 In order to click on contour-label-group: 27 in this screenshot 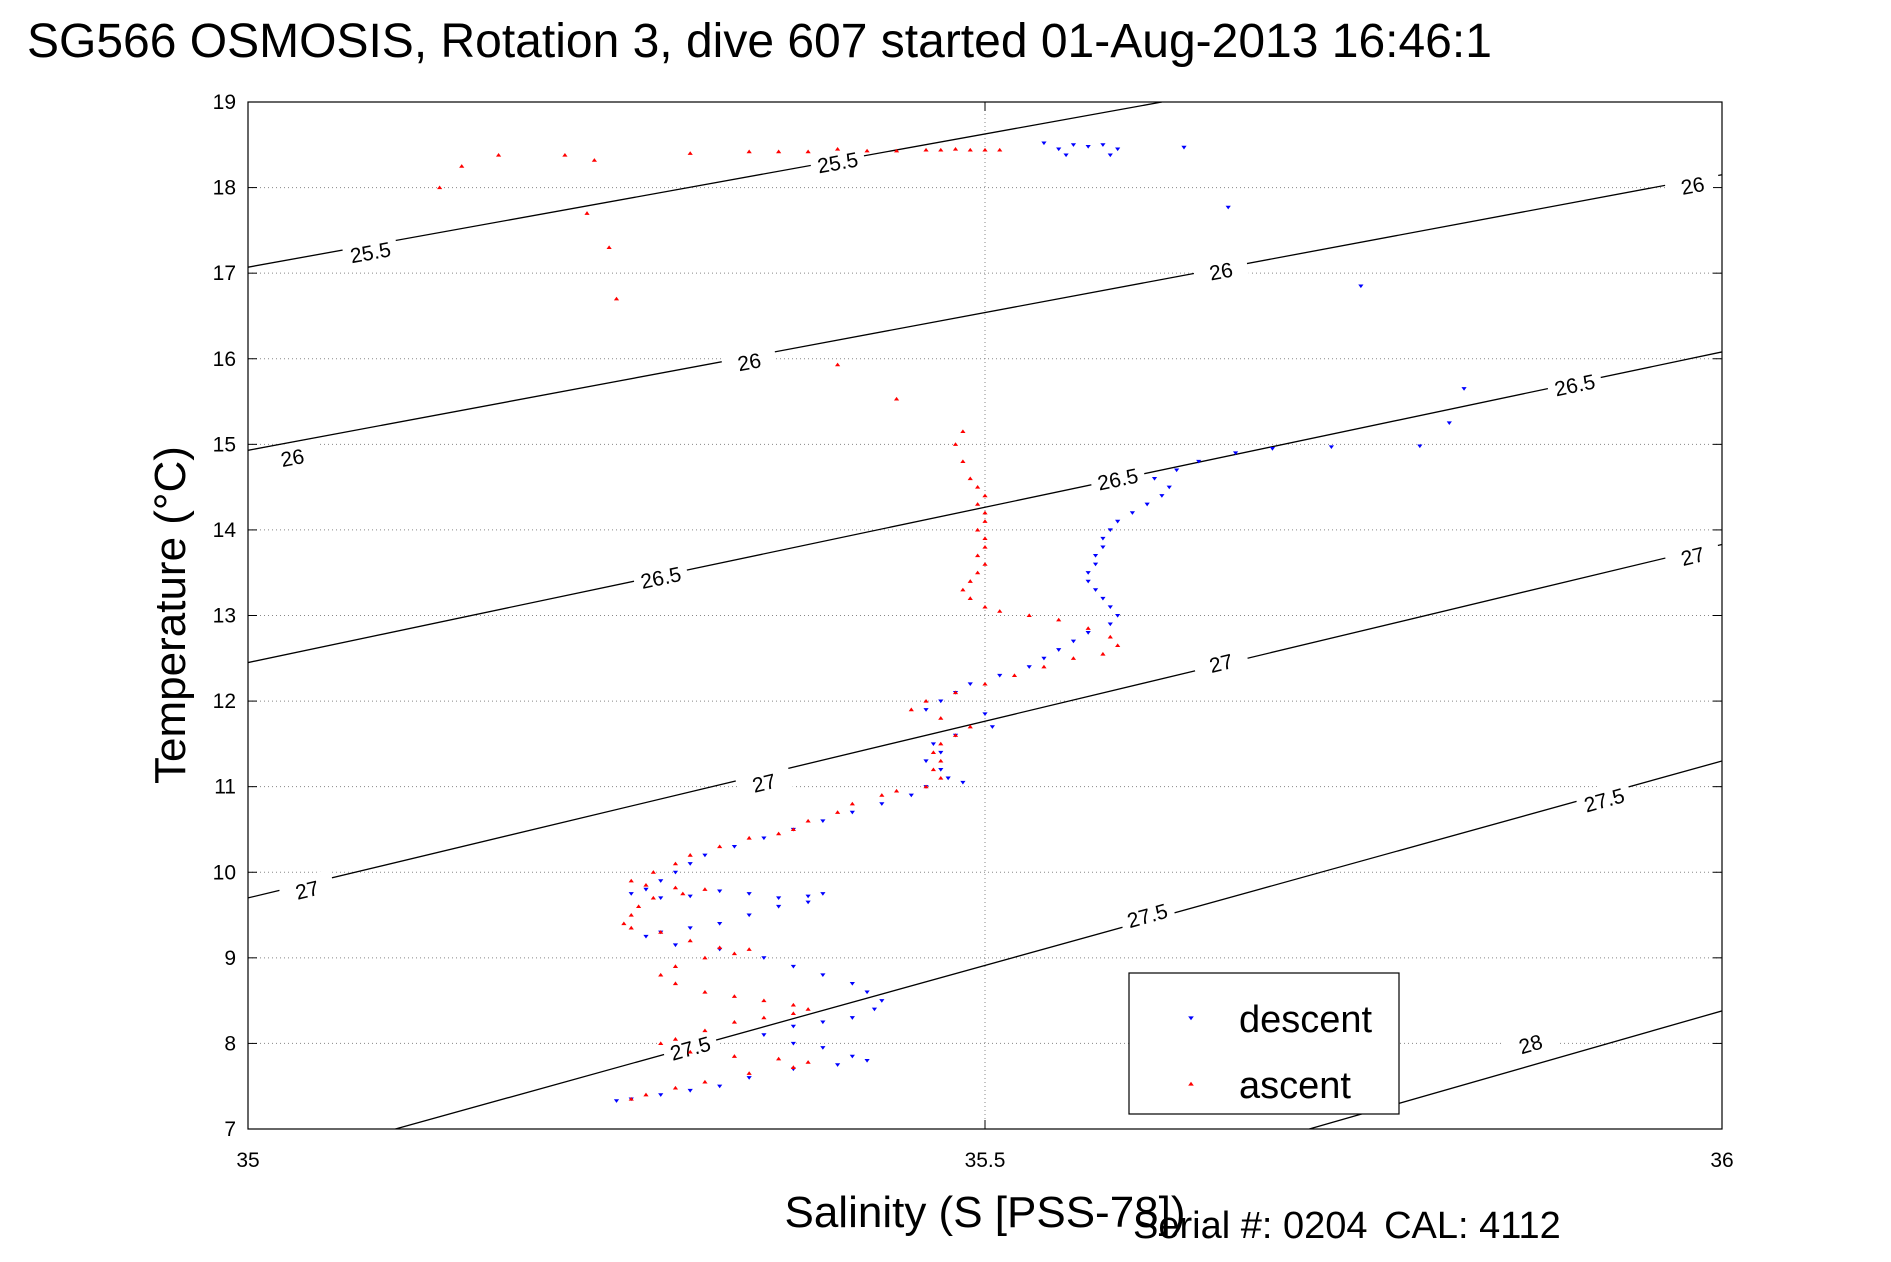, I will do `click(1220, 661)`.